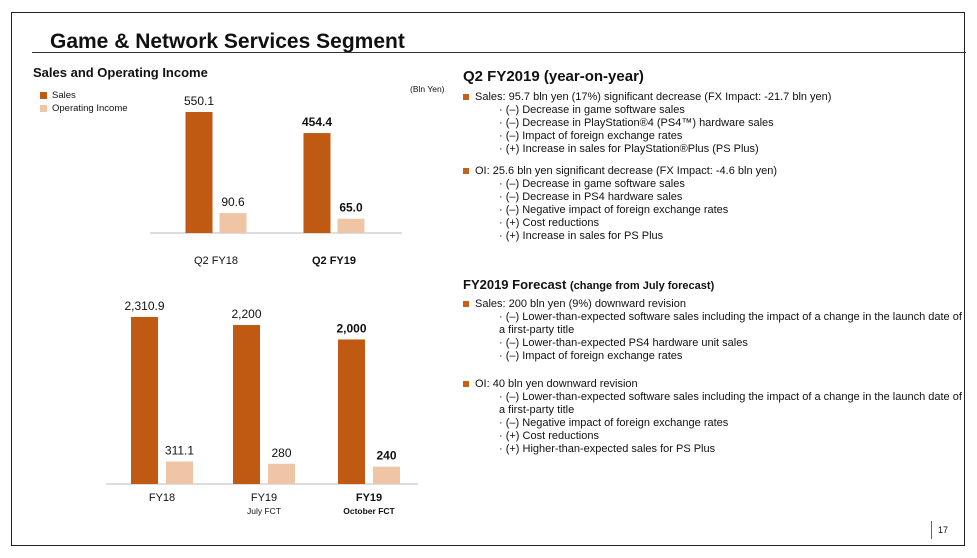 The height and width of the screenshot is (558, 977). What do you see at coordinates (556, 384) in the screenshot?
I see `forecast-oi-text: OI: 40 bln yen downward revision` at bounding box center [556, 384].